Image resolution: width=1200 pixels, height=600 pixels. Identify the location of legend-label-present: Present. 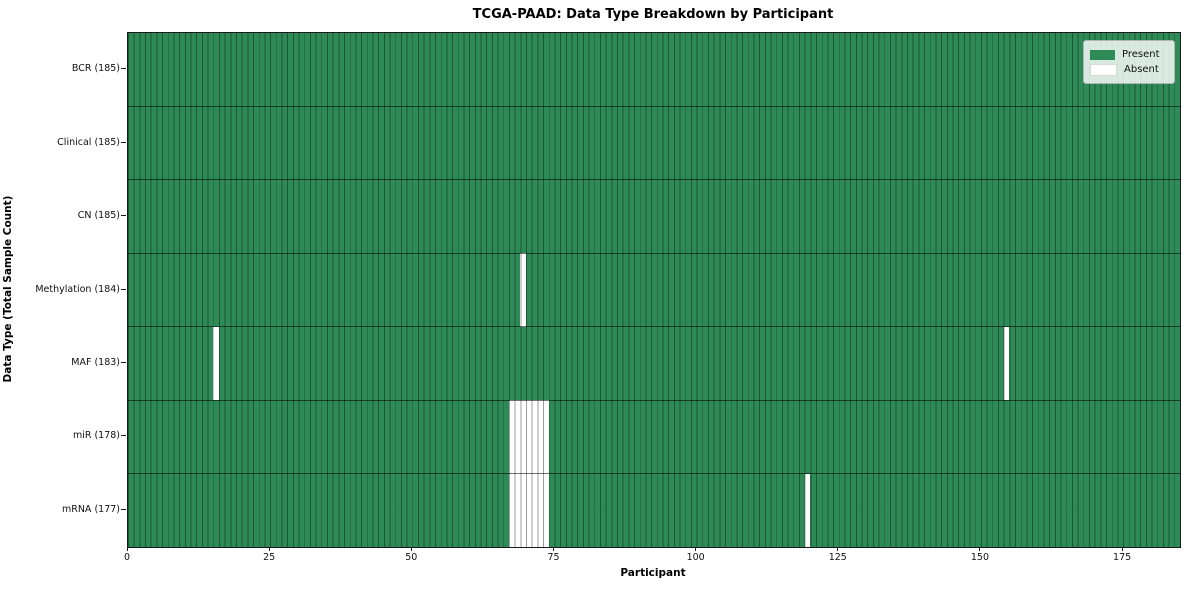
(1141, 54).